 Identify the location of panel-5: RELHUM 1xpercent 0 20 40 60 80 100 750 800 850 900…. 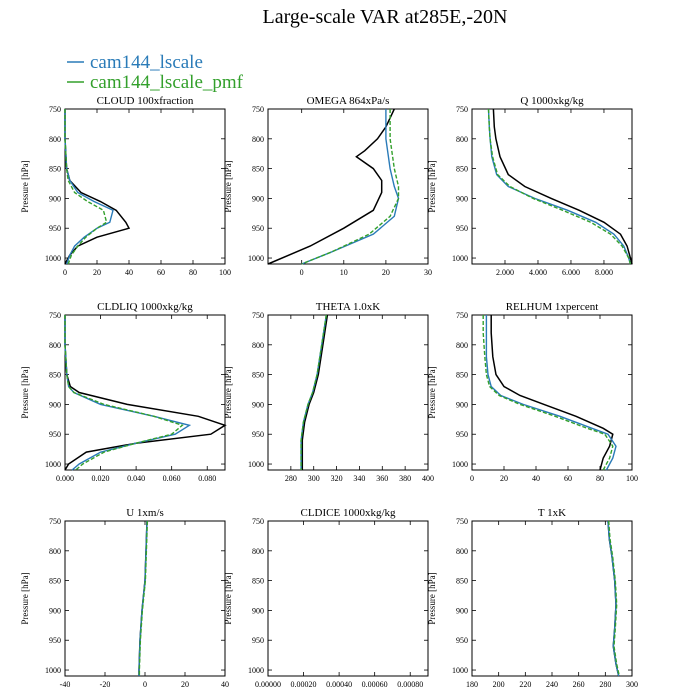
(532, 392).